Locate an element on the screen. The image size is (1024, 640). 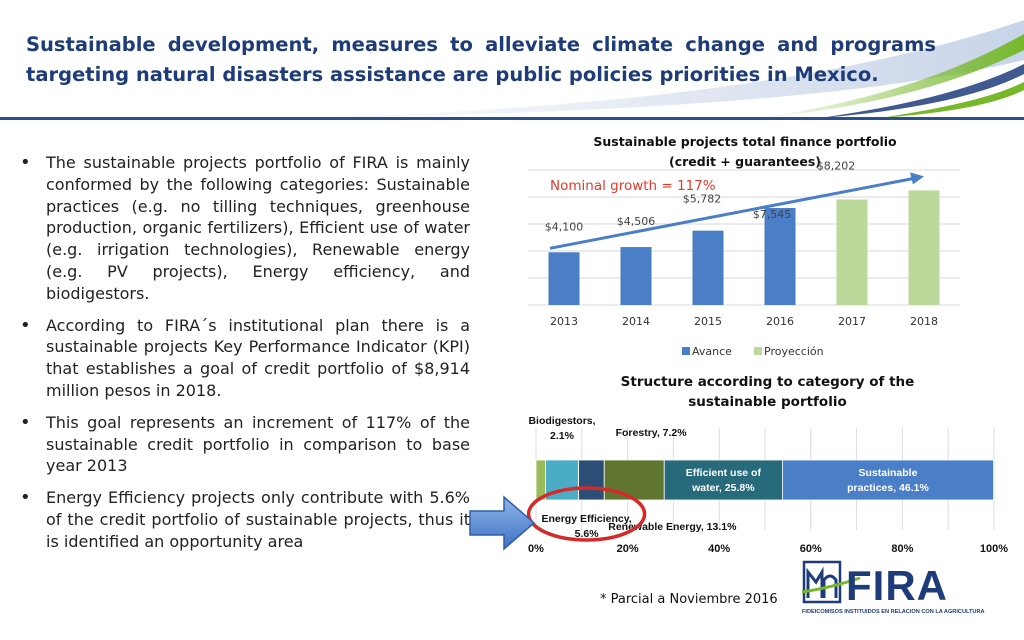
data-label: $5,782 is located at coordinates (702, 199).